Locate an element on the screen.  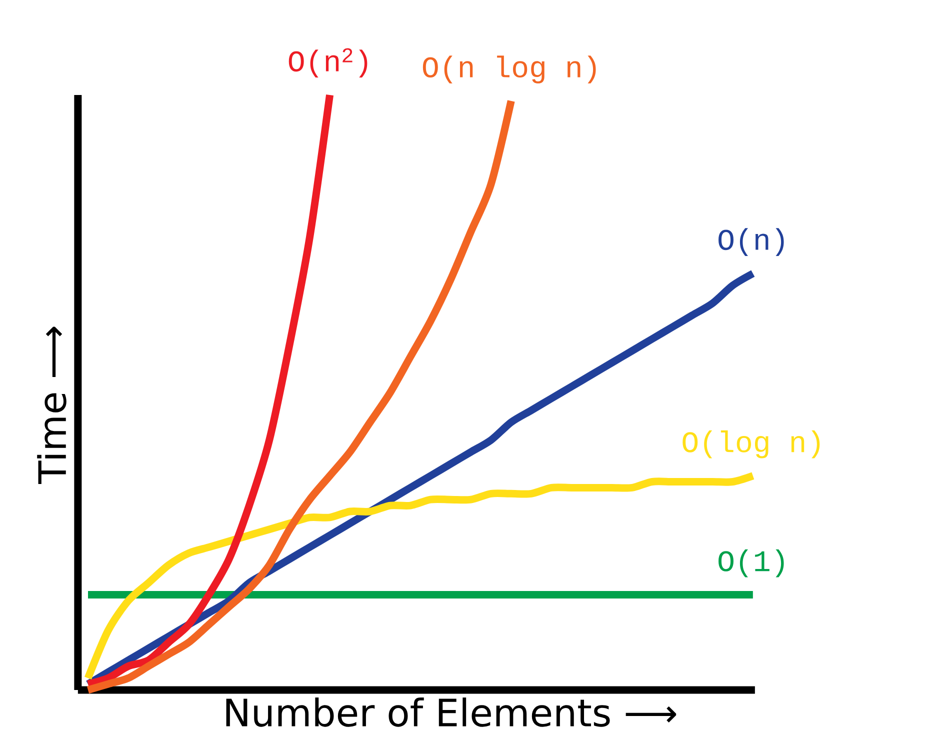
series-label: O(n) is located at coordinates (751, 242).